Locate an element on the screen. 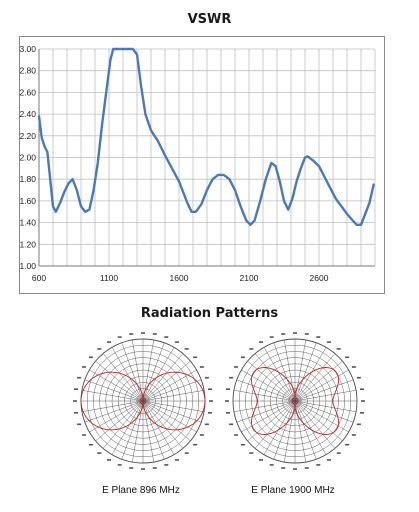  y-tick-label: 2.20 is located at coordinates (27, 136).